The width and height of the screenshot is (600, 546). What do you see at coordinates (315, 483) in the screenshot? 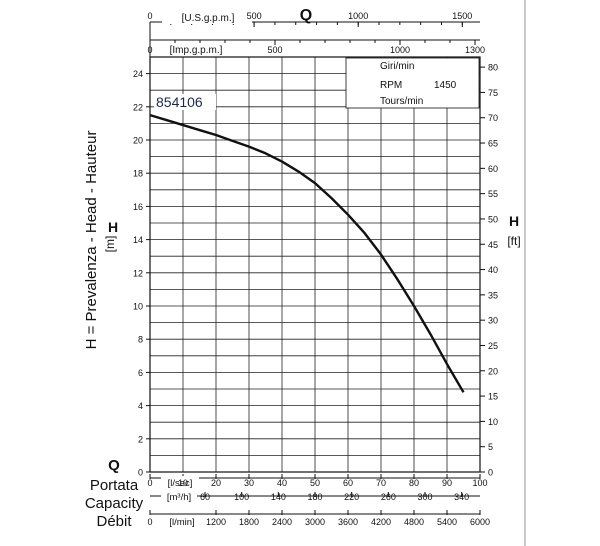
I see `x-bottom1-tick-label: 50` at bounding box center [315, 483].